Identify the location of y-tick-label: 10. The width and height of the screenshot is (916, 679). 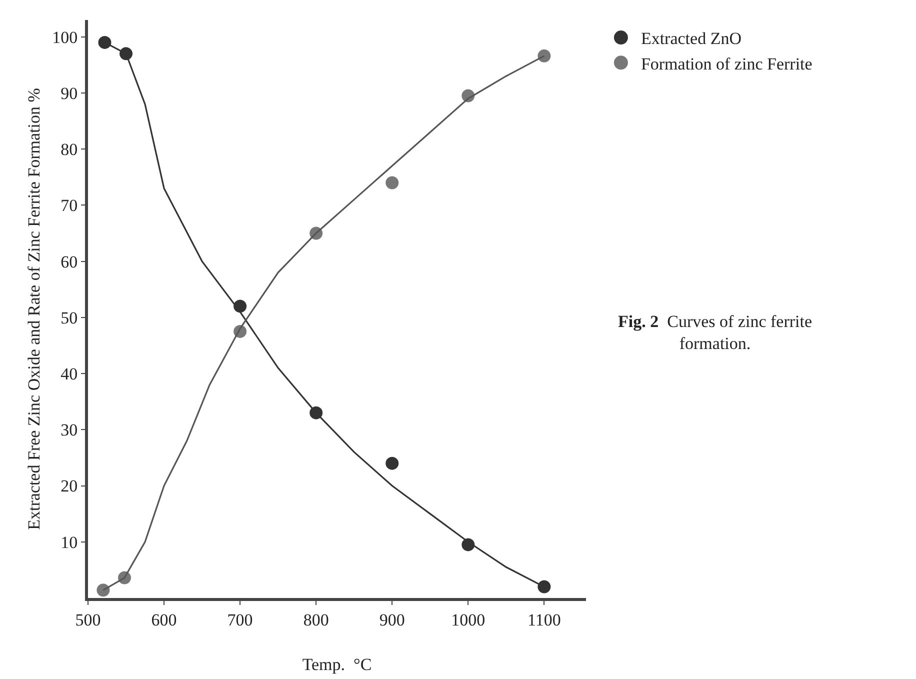
(69, 542).